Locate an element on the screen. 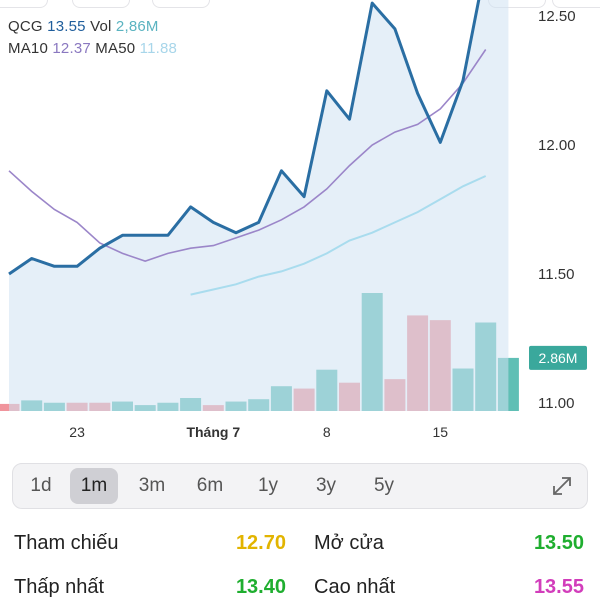 The image size is (600, 600). expand-icon is located at coordinates (562, 486).